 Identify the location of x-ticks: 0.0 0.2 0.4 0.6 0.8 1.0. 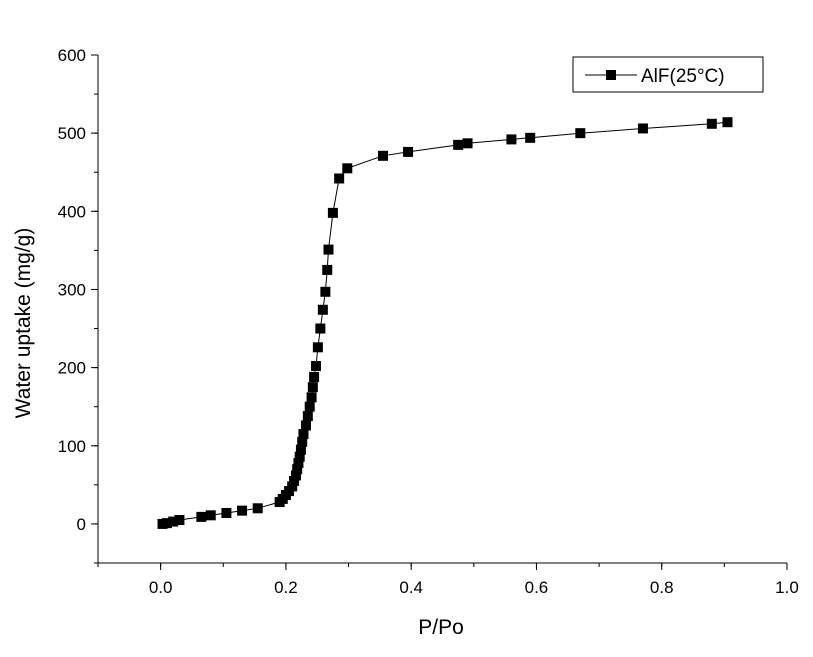
(448, 580).